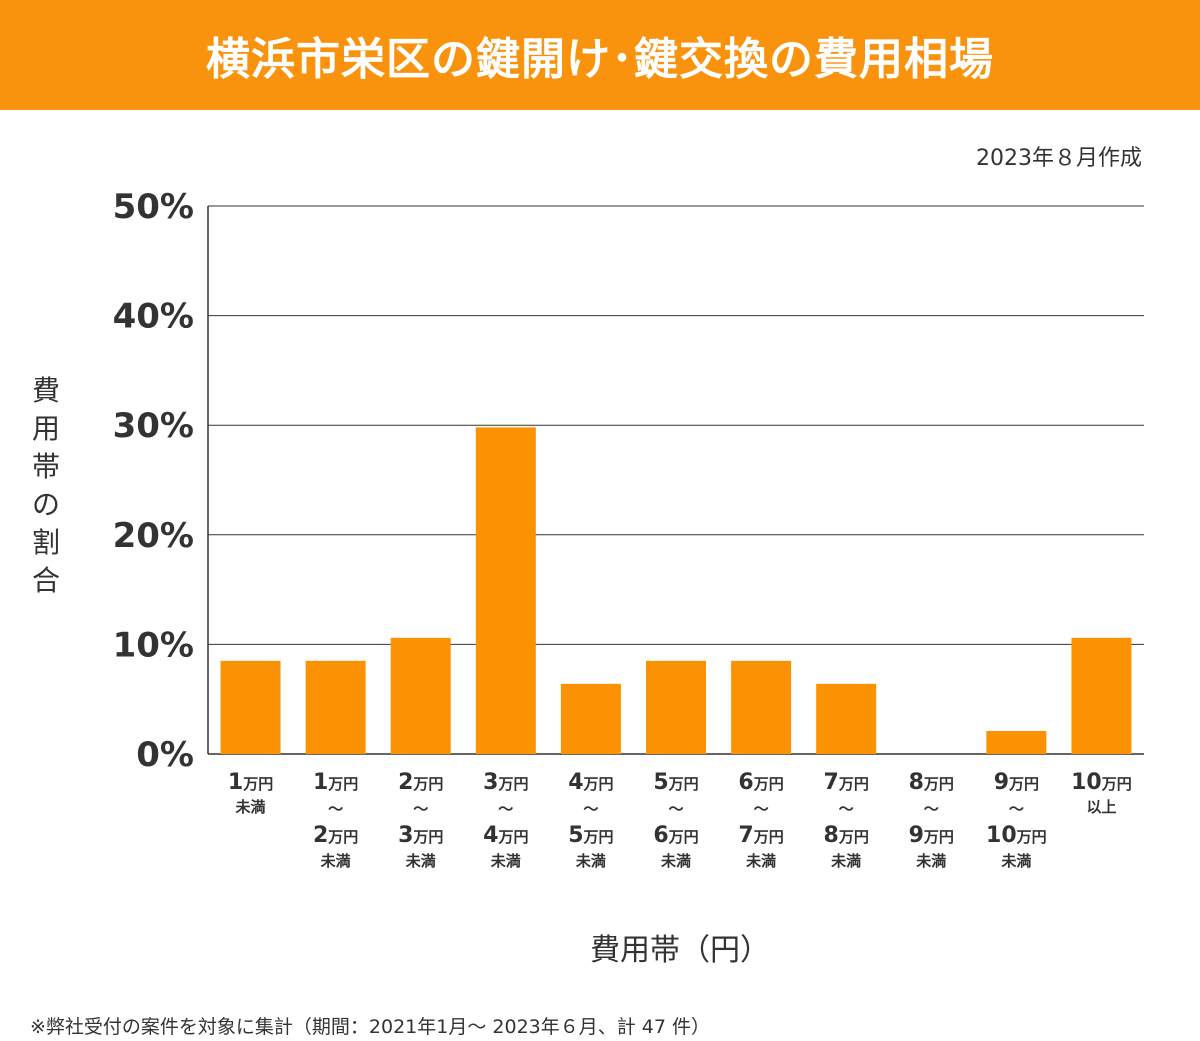 The image size is (1200, 1041). What do you see at coordinates (153, 426) in the screenshot?
I see `y-tick-label: 30%` at bounding box center [153, 426].